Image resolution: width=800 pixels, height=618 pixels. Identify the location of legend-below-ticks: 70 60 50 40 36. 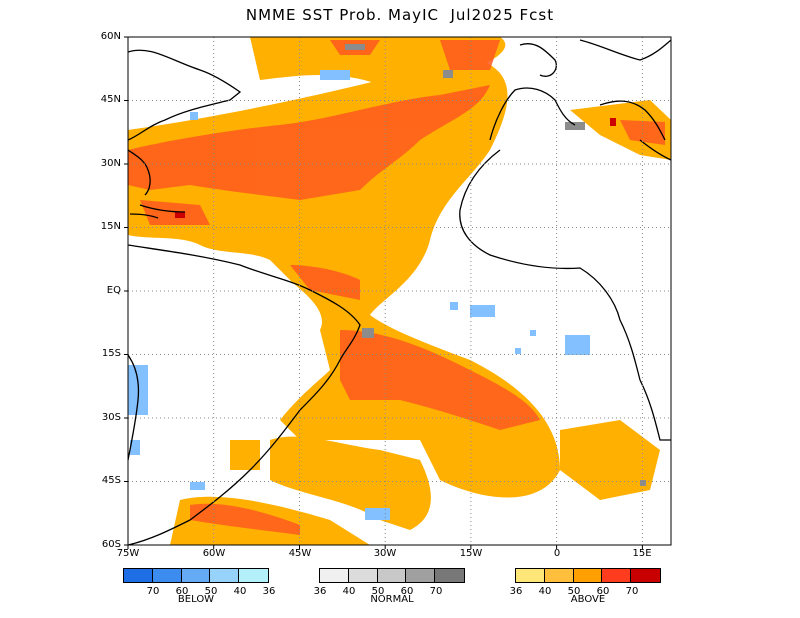
(199, 592).